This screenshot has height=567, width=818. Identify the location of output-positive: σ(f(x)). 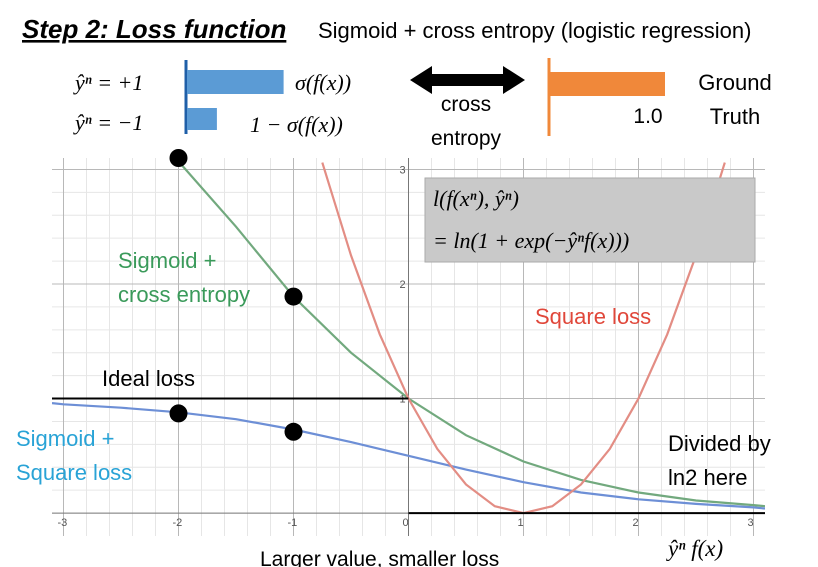
(323, 82).